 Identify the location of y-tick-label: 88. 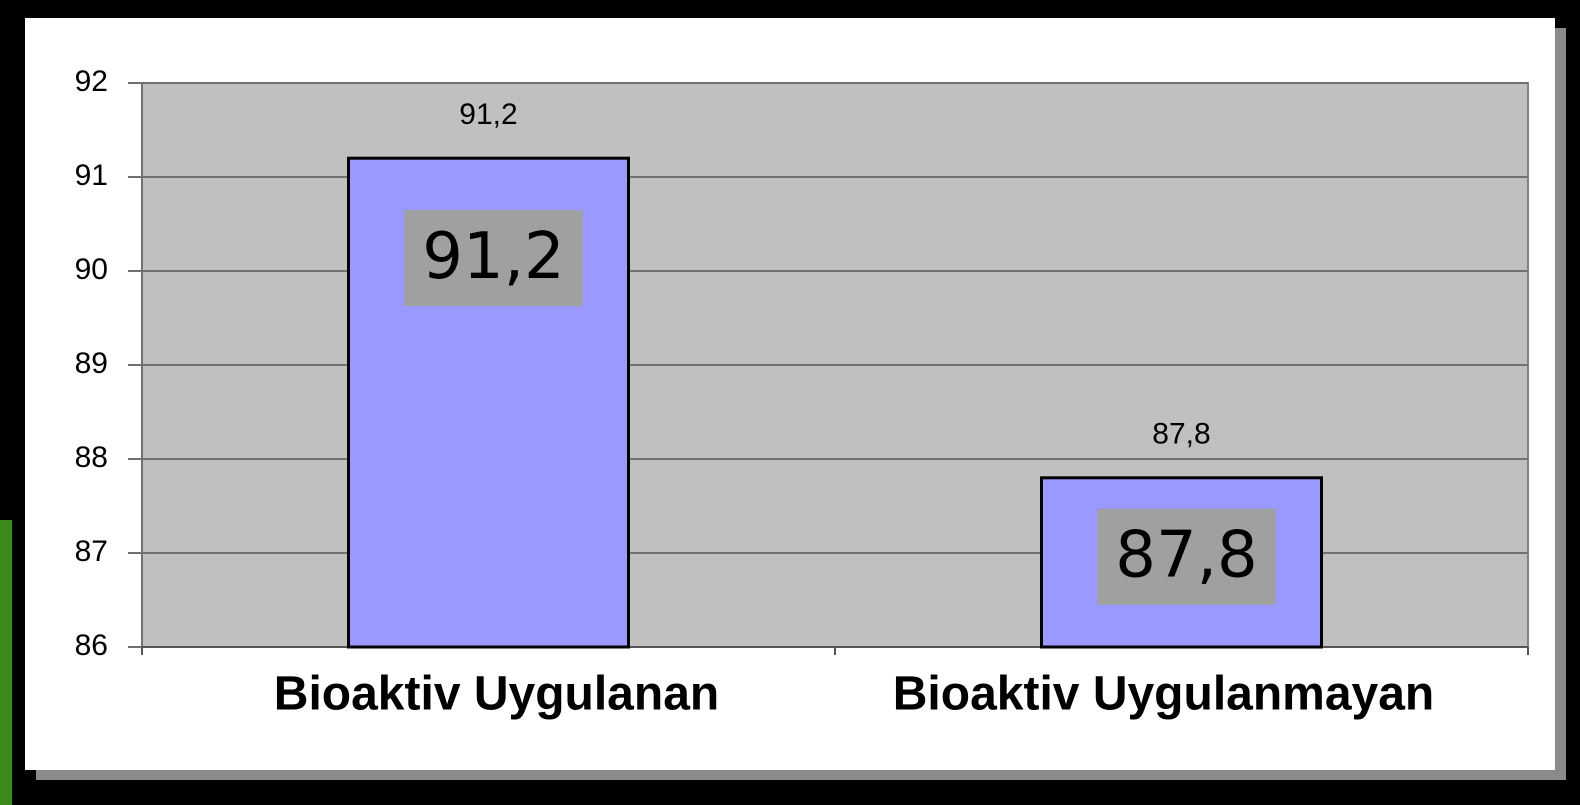
(91, 457).